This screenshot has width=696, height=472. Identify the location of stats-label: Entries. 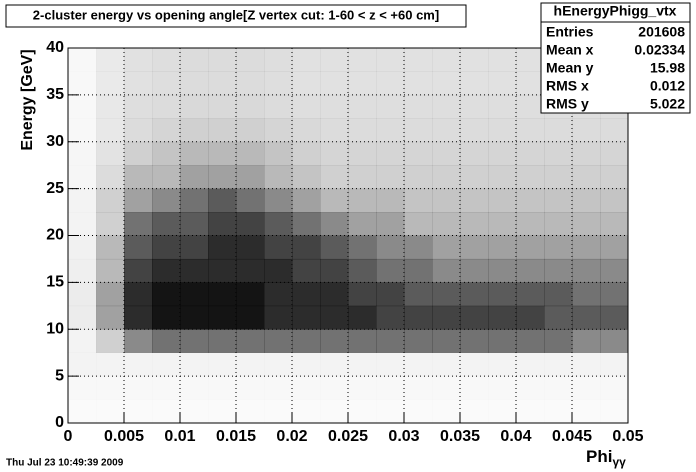
(570, 32).